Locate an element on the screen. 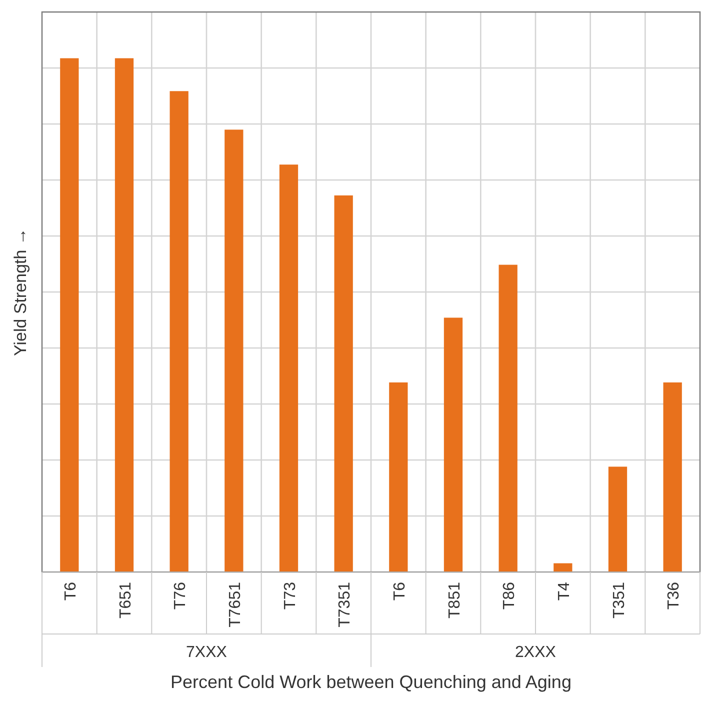 The width and height of the screenshot is (702, 711). x-tick-label: T73 is located at coordinates (290, 596).